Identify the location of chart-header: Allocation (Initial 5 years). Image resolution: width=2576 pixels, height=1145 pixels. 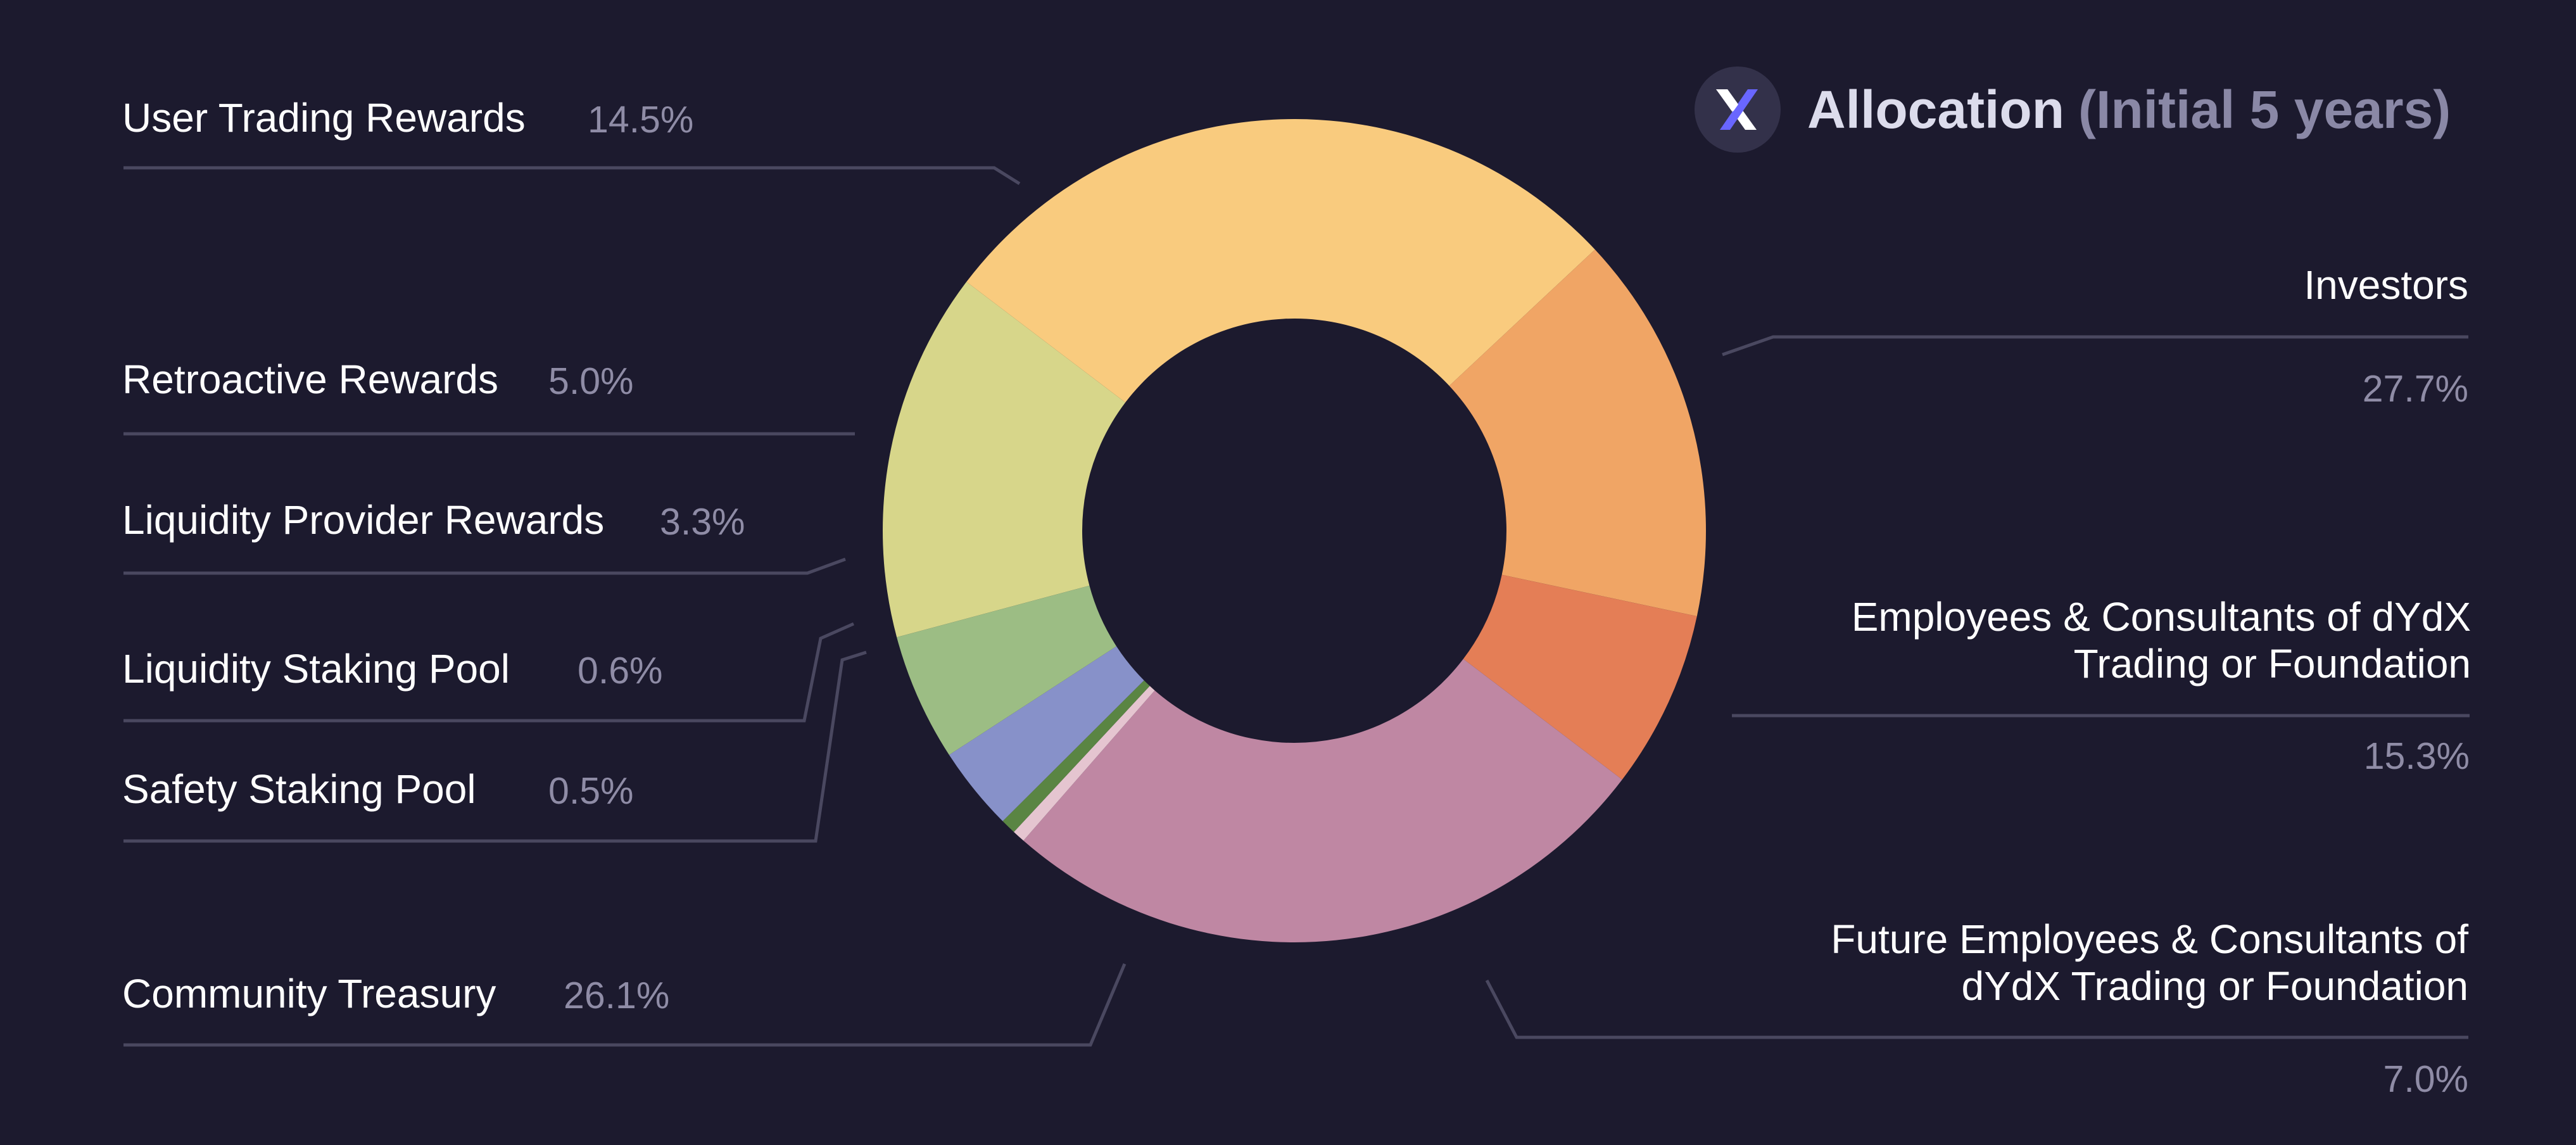
(2073, 109).